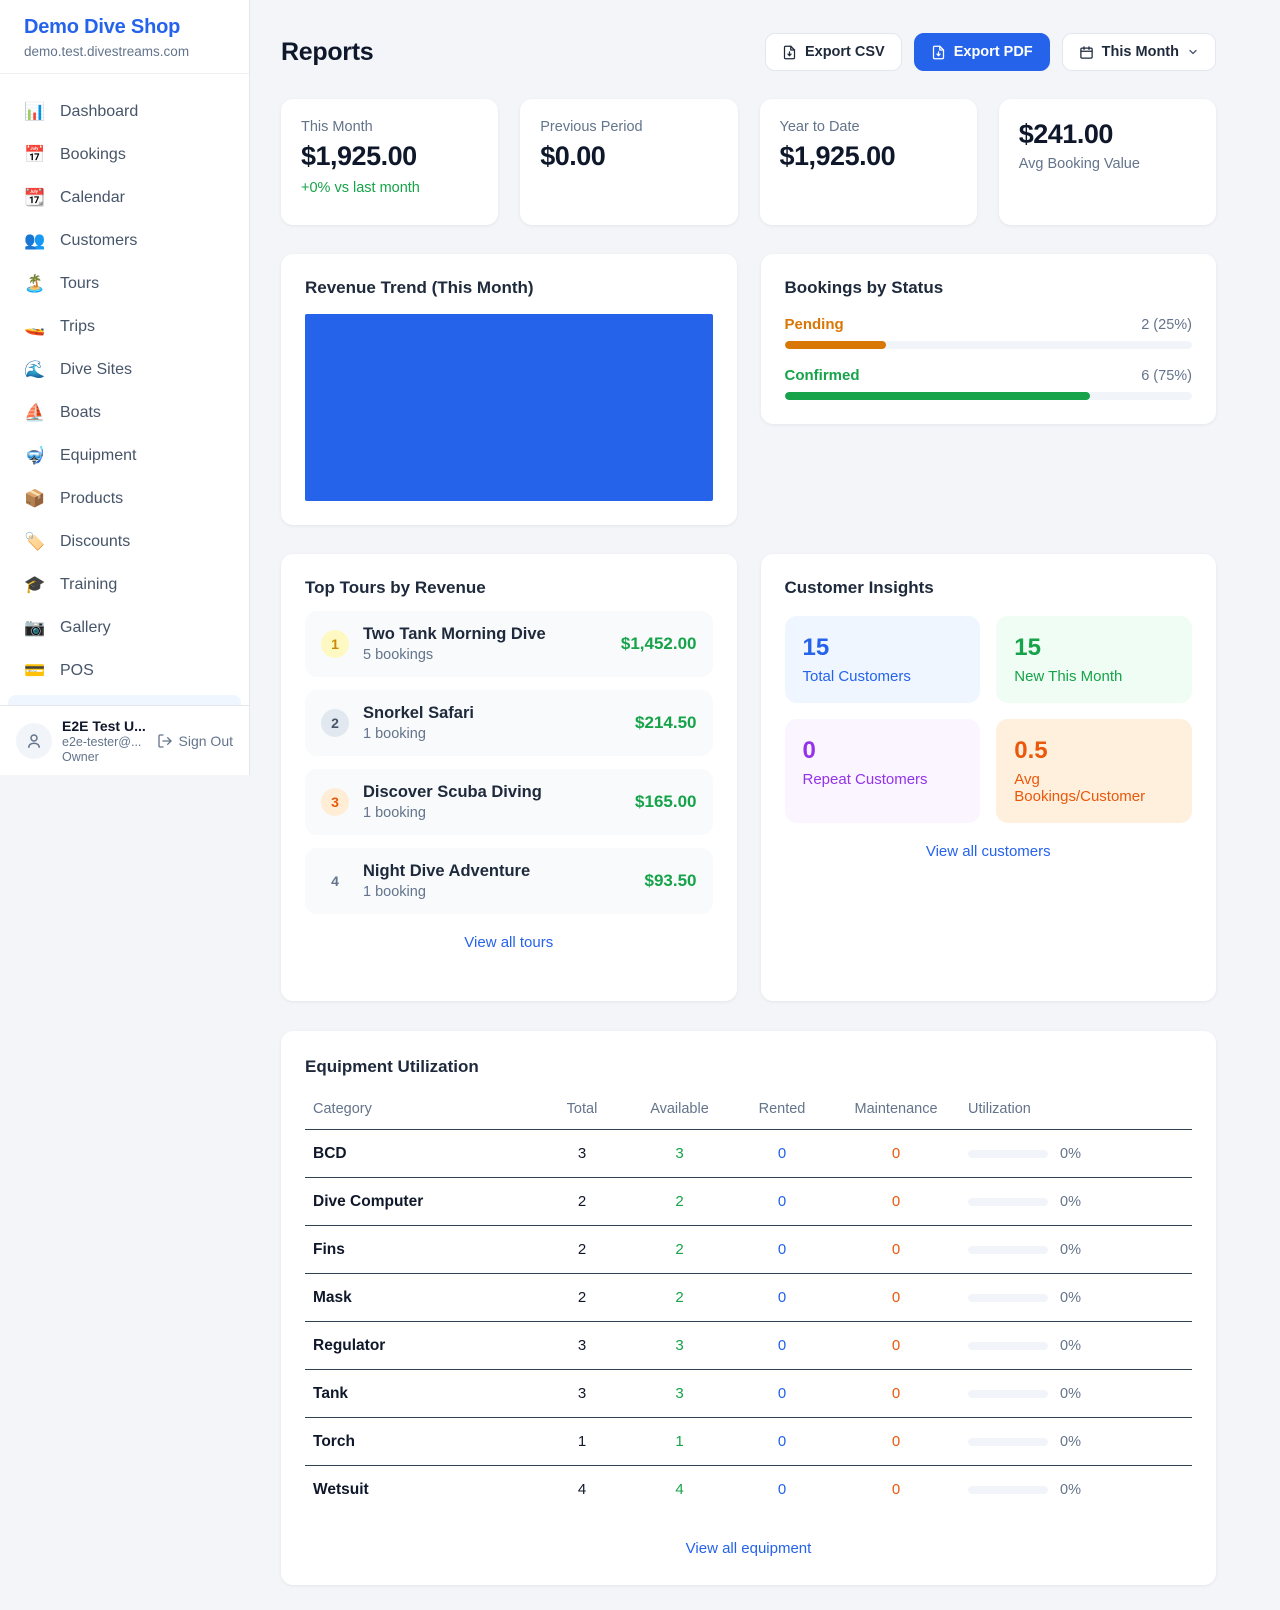  What do you see at coordinates (988, 383) in the screenshot?
I see `status-row-confirmed: Confirmed 6 (75%)` at bounding box center [988, 383].